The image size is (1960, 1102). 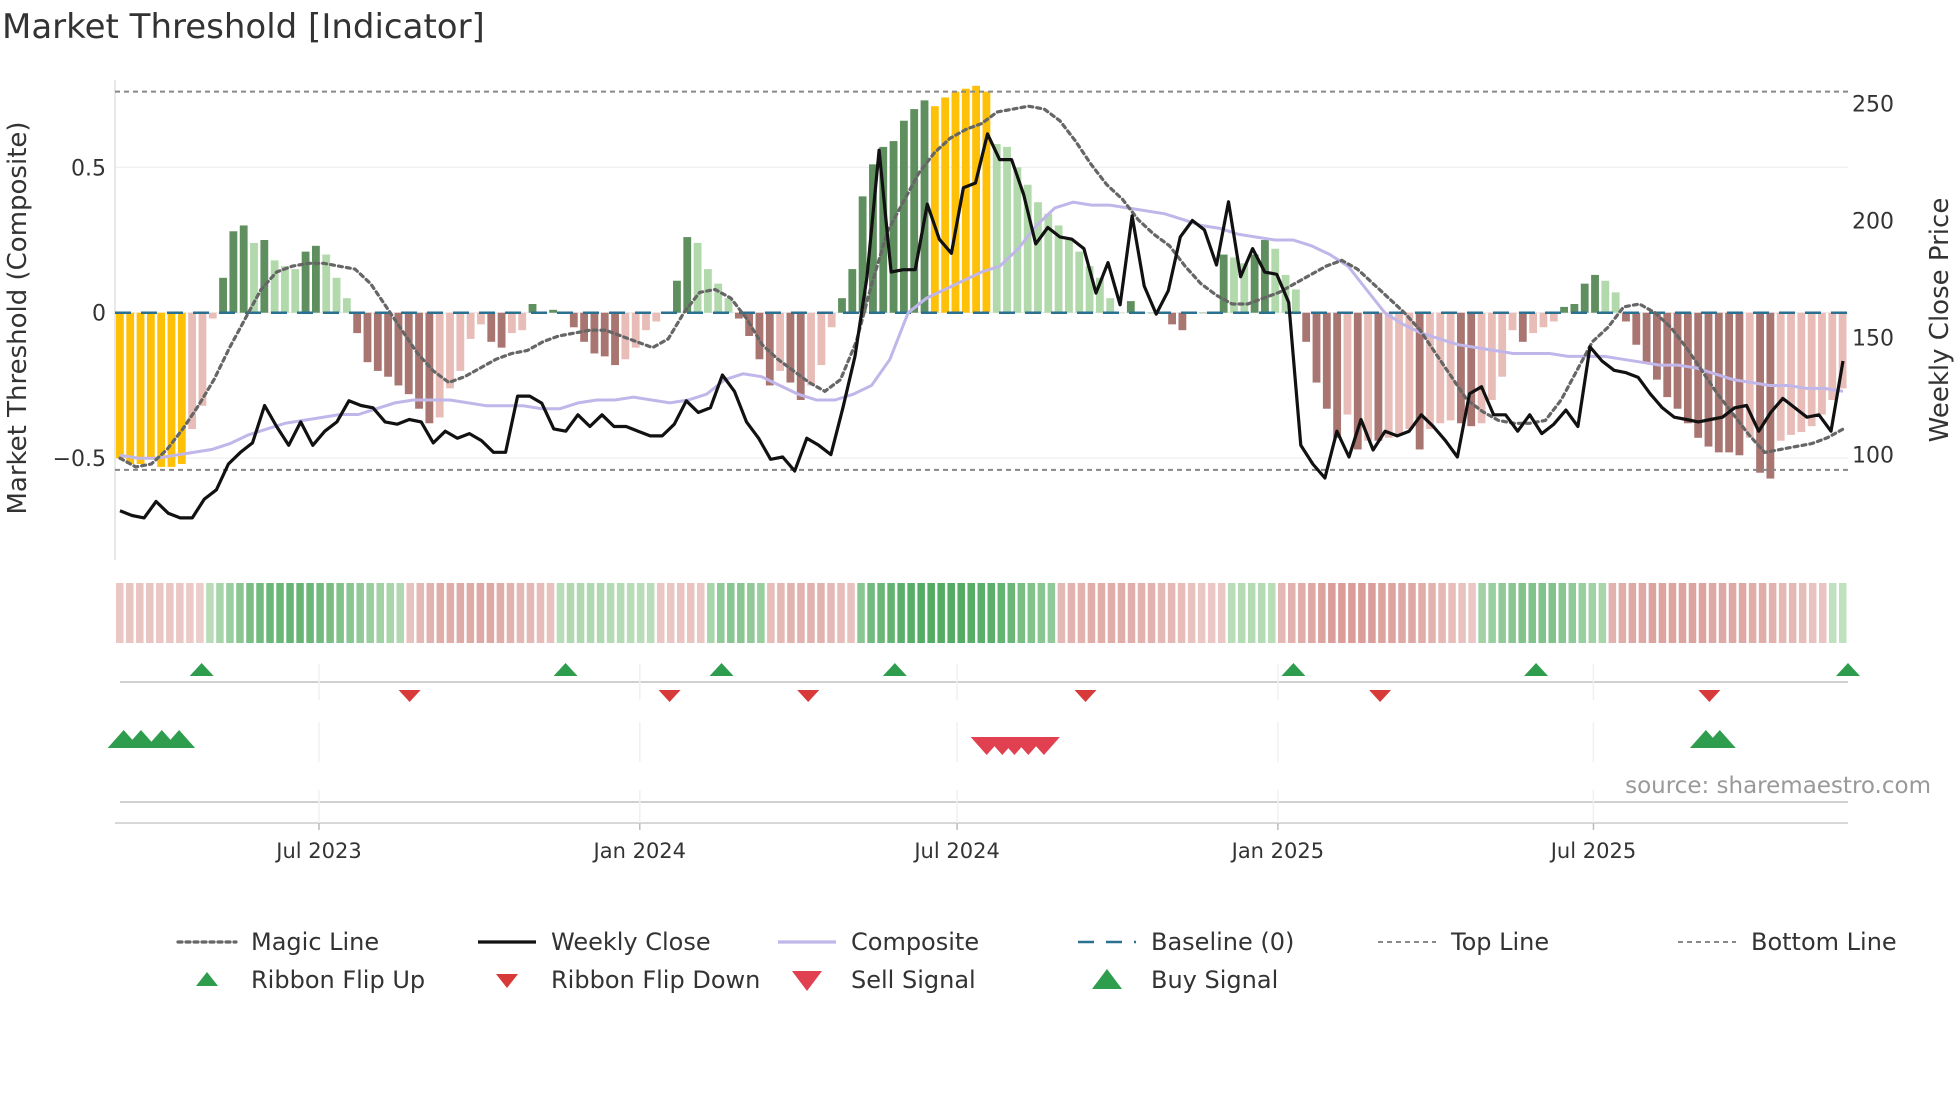 What do you see at coordinates (1873, 280) in the screenshot?
I see `right-axis-ticks: 100 150 200 250` at bounding box center [1873, 280].